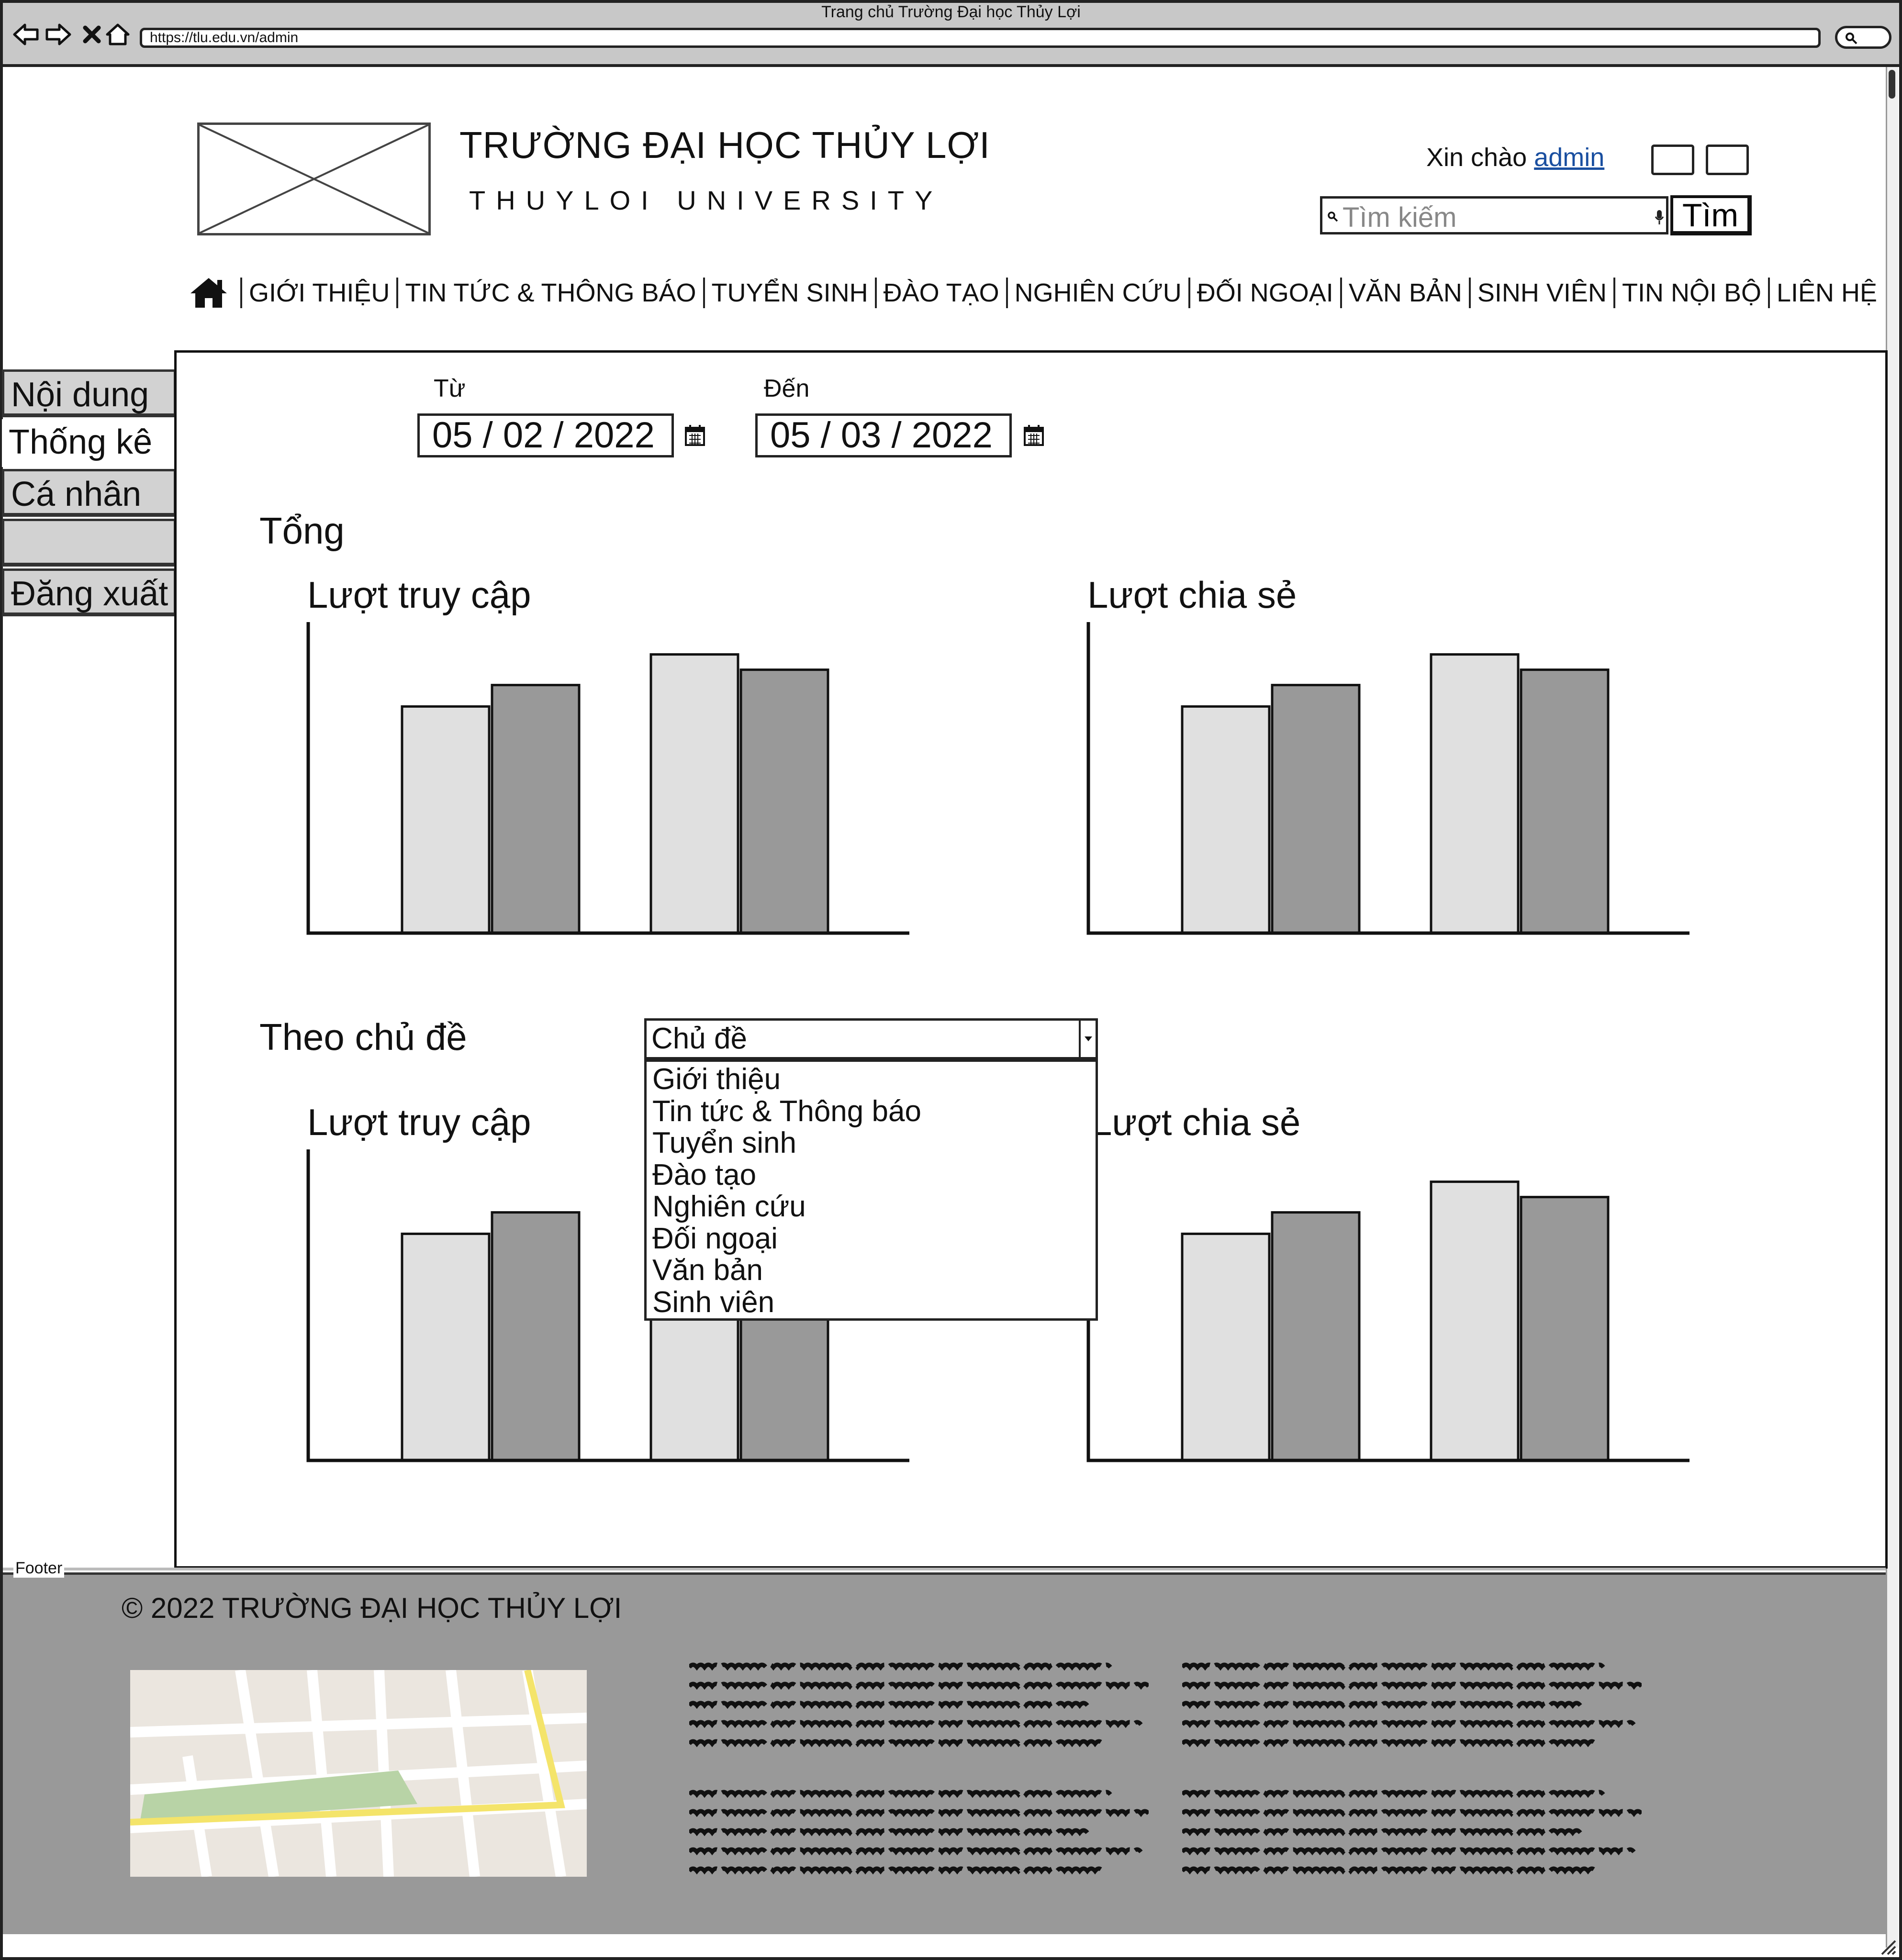  Describe the element at coordinates (419, 595) in the screenshot. I see `summary-views-chart-title: Lượt truy cập` at that location.